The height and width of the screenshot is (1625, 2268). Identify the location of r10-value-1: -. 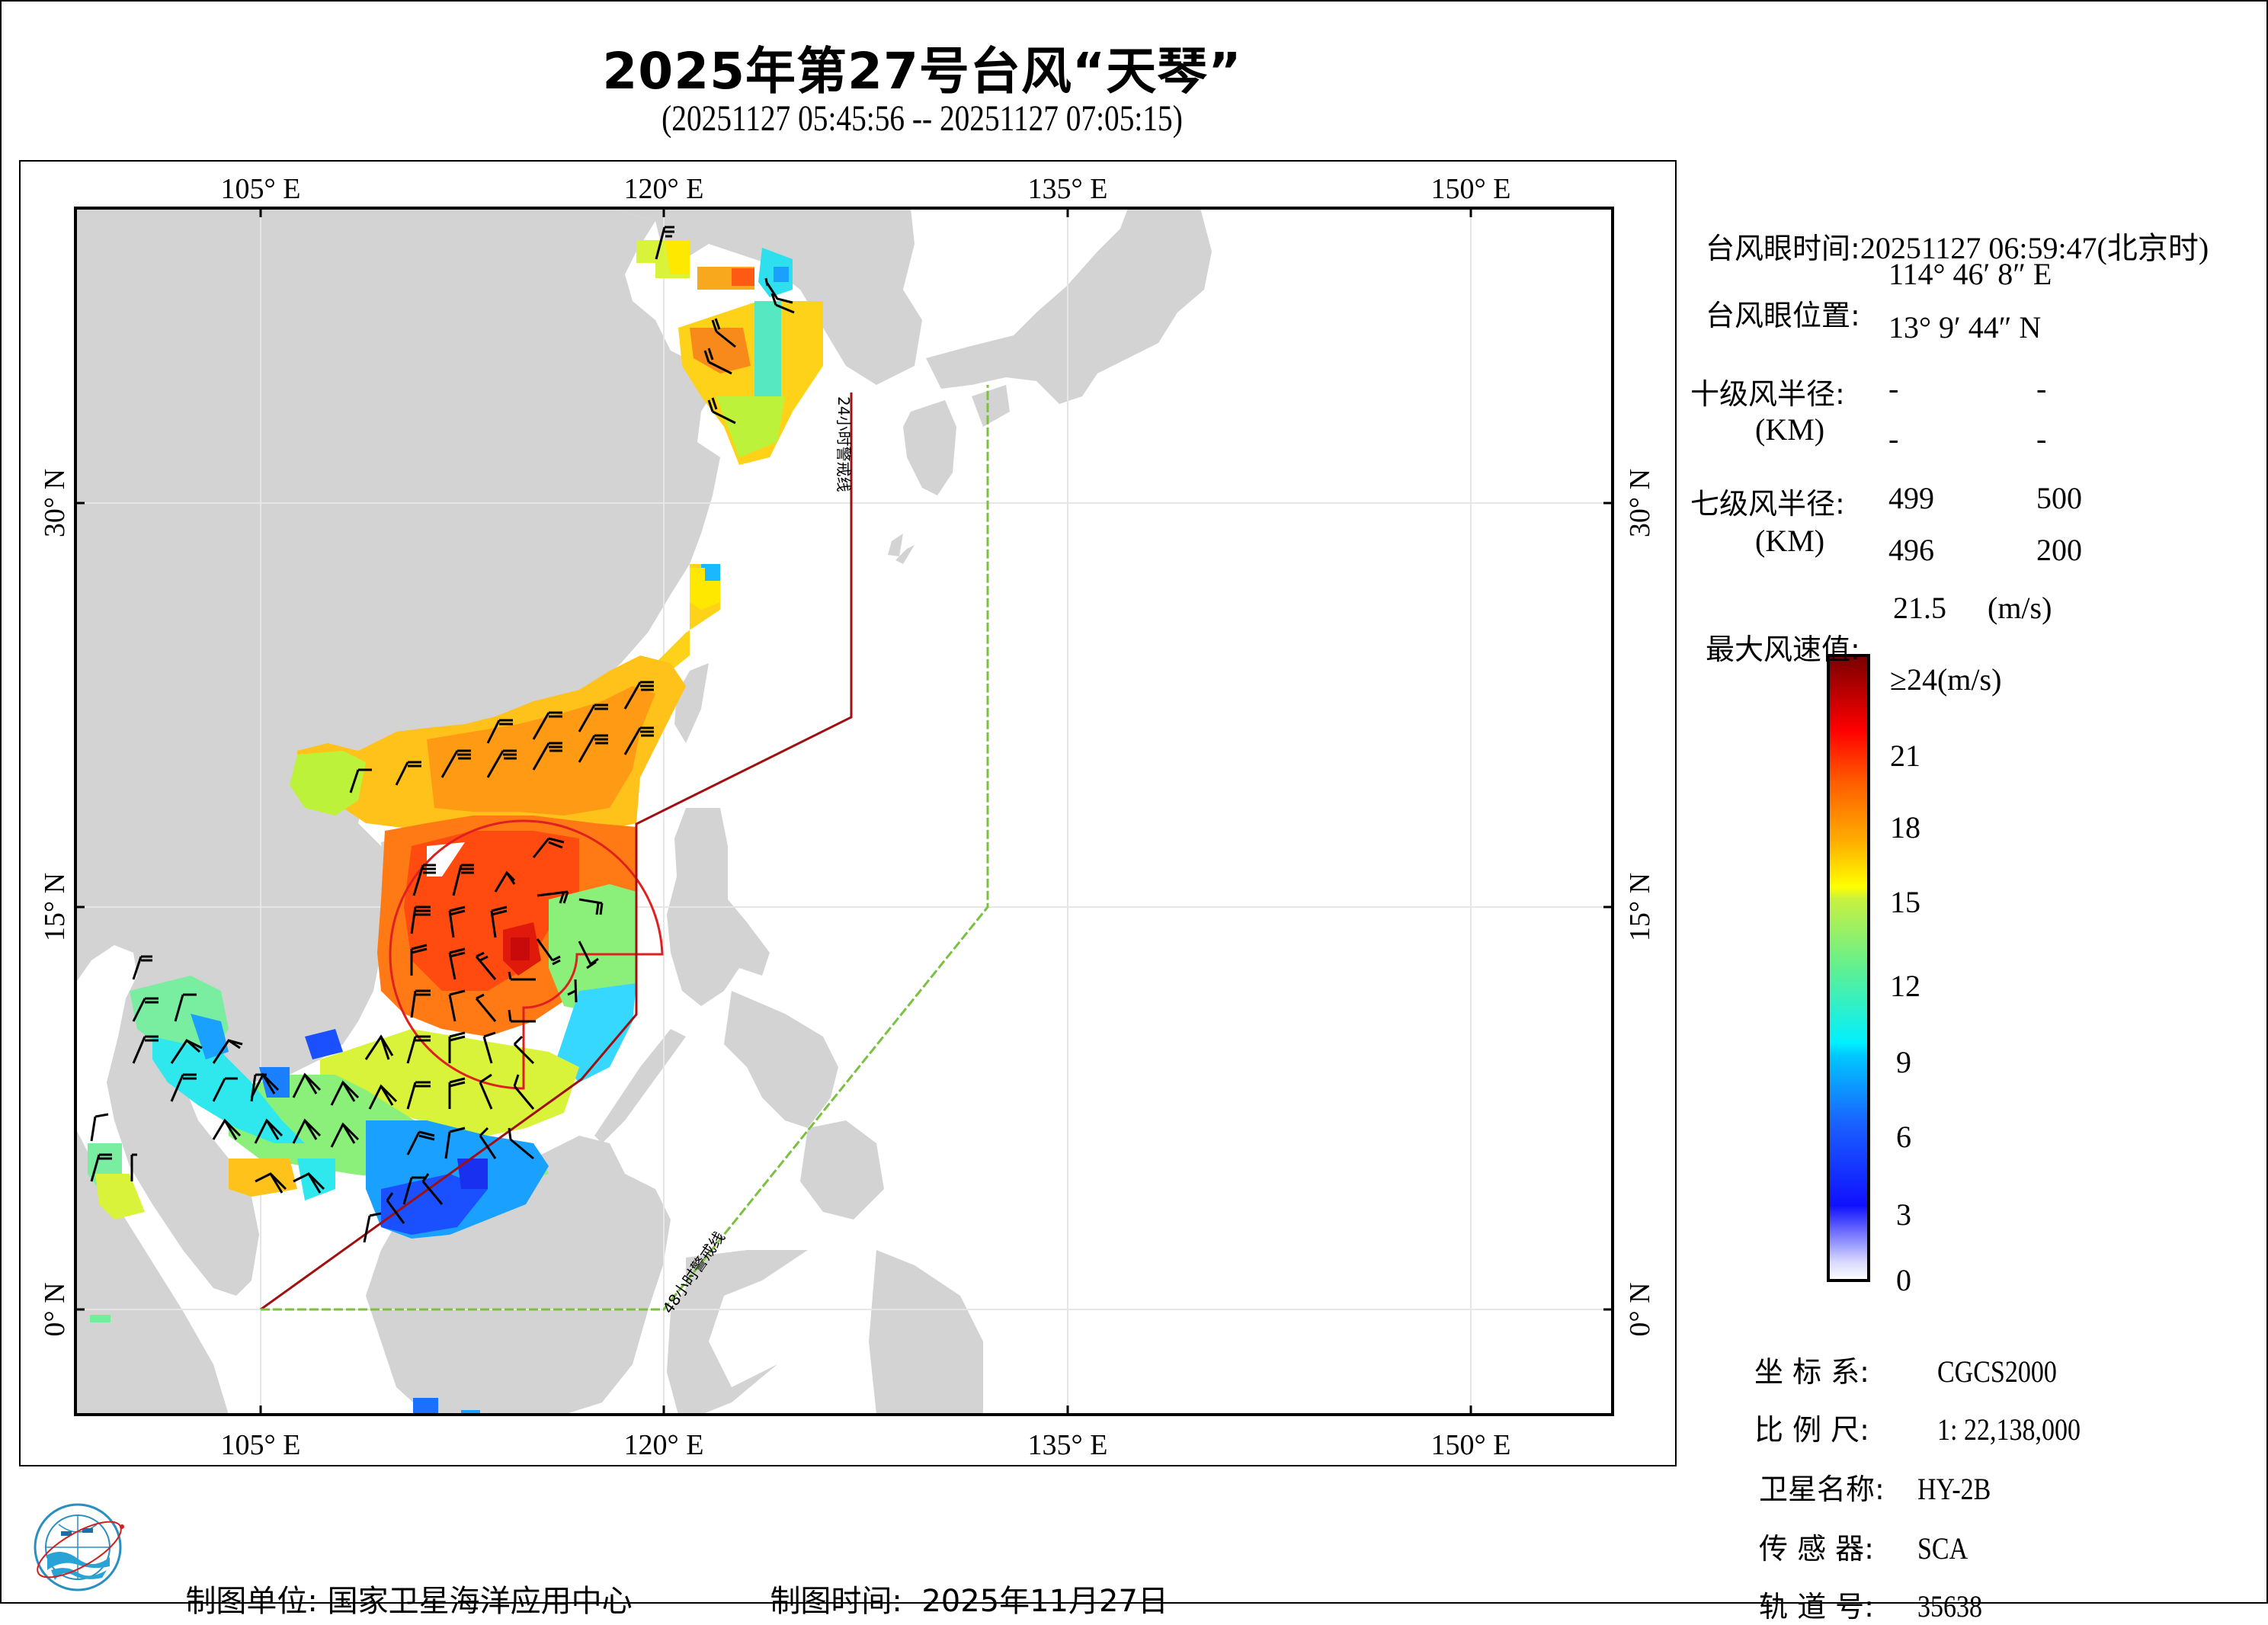
(1893, 388).